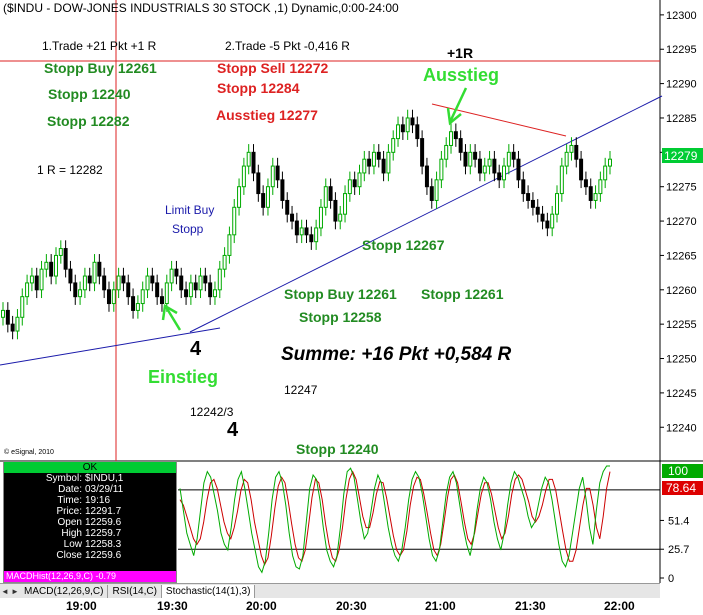 The image size is (703, 615). I want to click on x-tick-label: 21:00, so click(440, 606).